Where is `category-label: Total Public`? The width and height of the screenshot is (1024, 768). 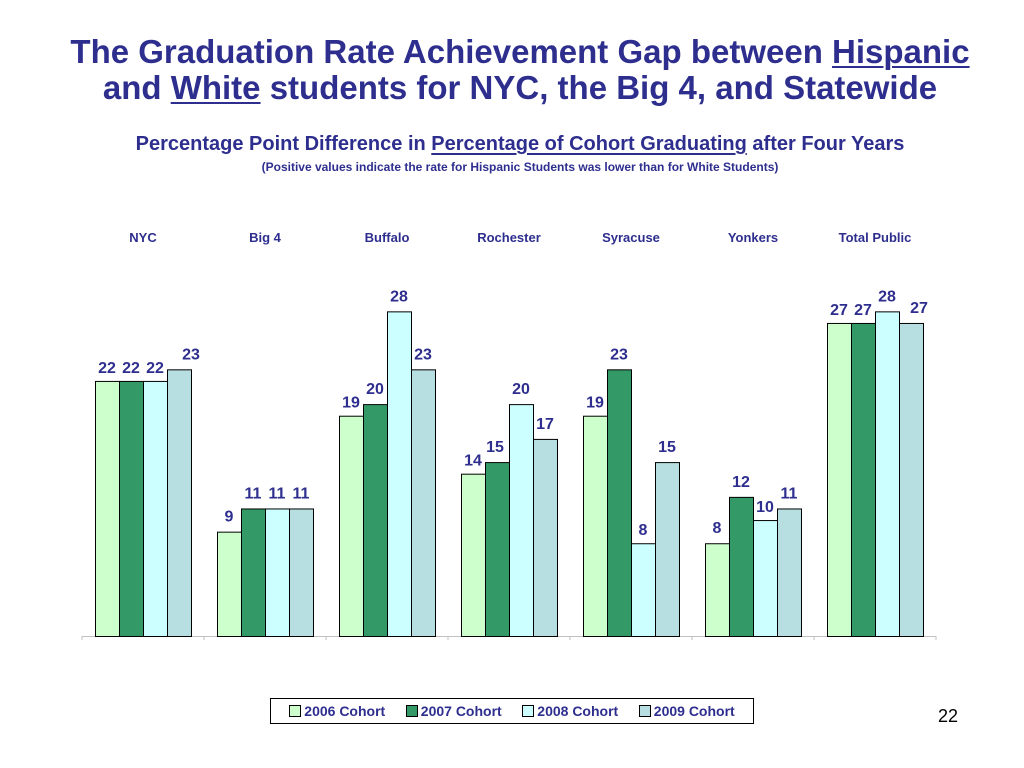 category-label: Total Public is located at coordinates (875, 237).